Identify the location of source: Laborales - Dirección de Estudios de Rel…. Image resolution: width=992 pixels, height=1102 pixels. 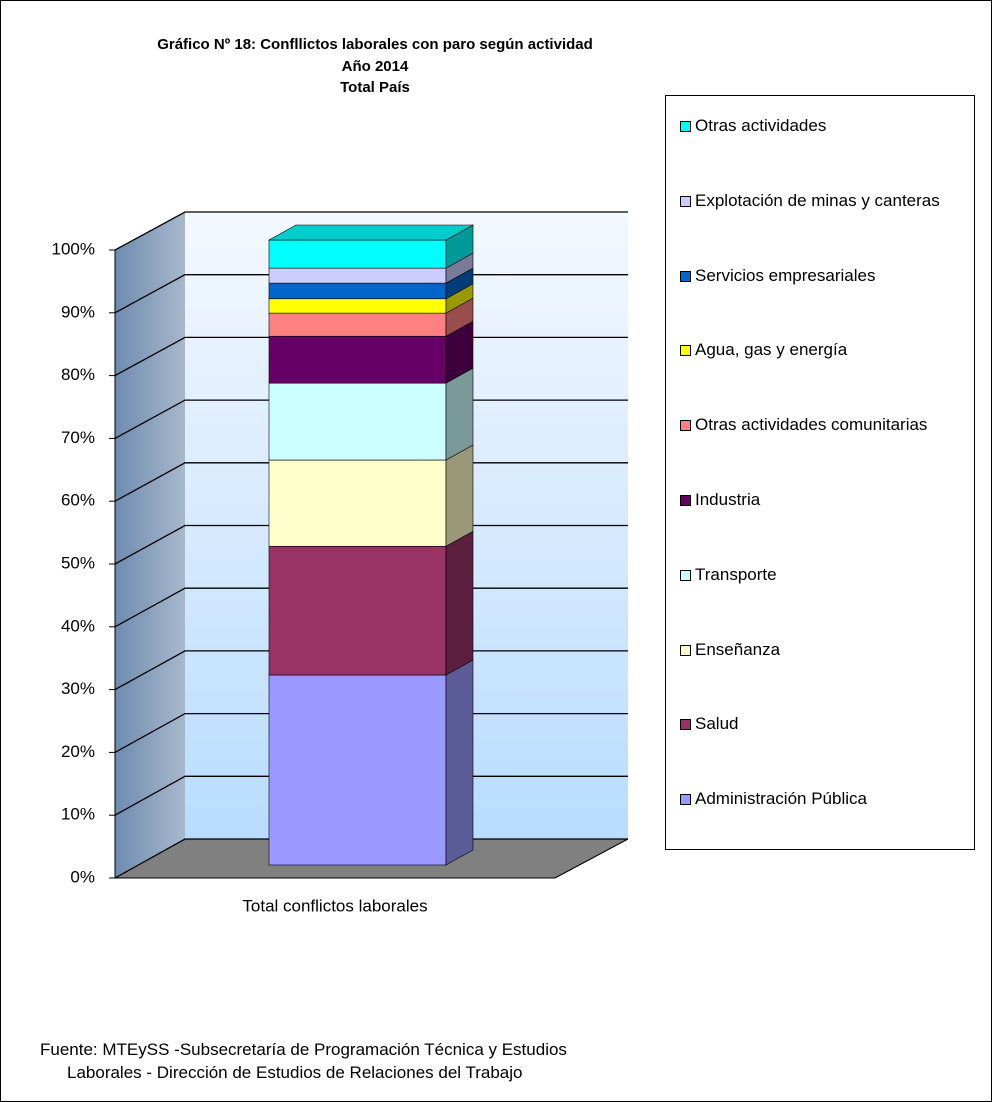
(295, 1072).